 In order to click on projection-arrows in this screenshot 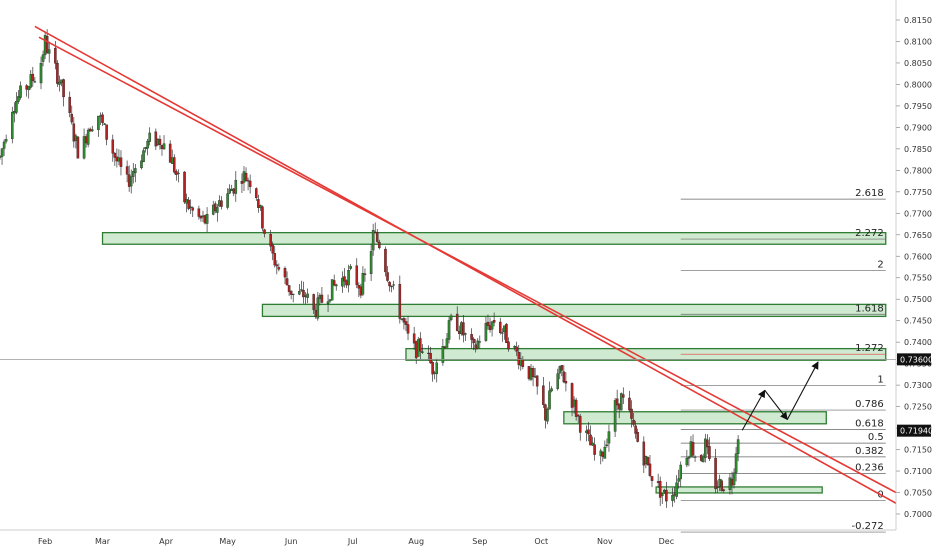, I will do `click(780, 396)`.